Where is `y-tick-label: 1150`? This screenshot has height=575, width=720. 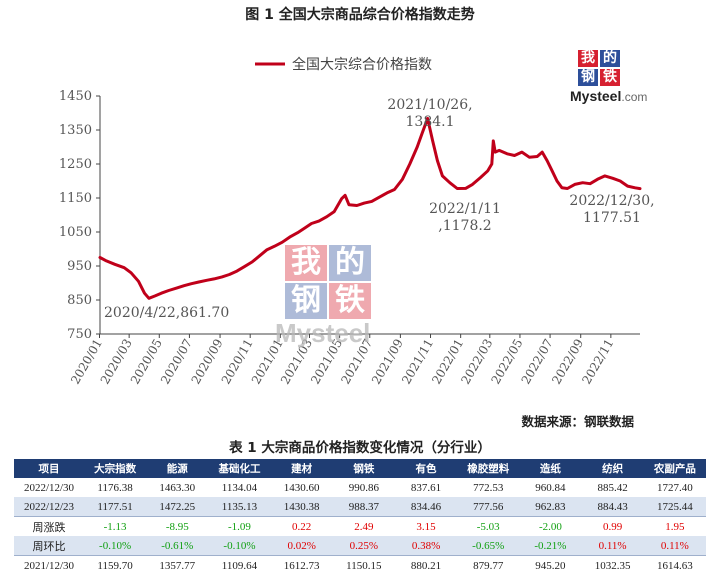 y-tick-label: 1150 is located at coordinates (75, 198).